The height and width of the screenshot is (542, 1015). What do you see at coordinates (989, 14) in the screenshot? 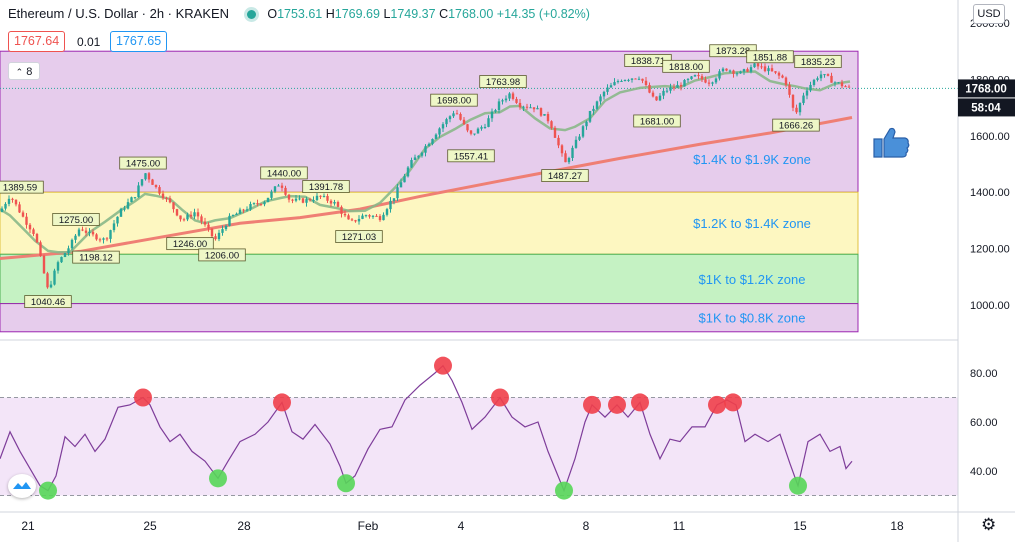
I see `currency-button: USD` at bounding box center [989, 14].